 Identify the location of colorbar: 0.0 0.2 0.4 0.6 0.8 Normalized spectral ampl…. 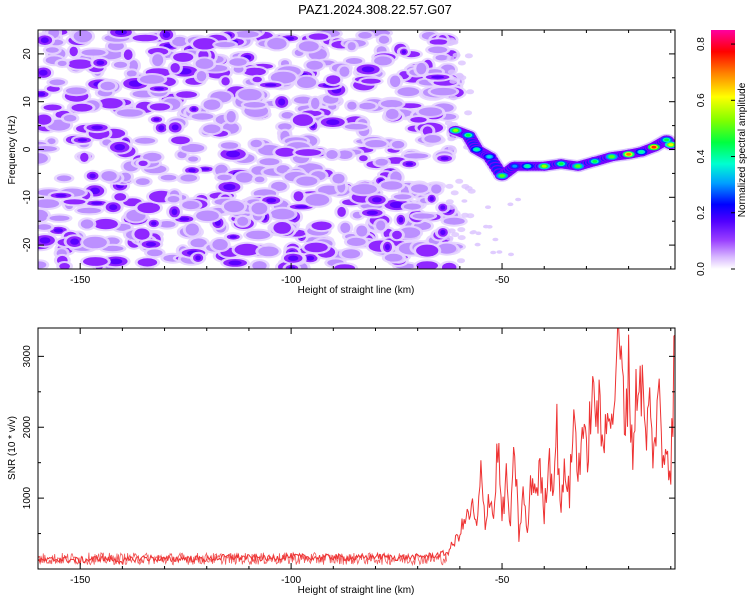
(722, 153).